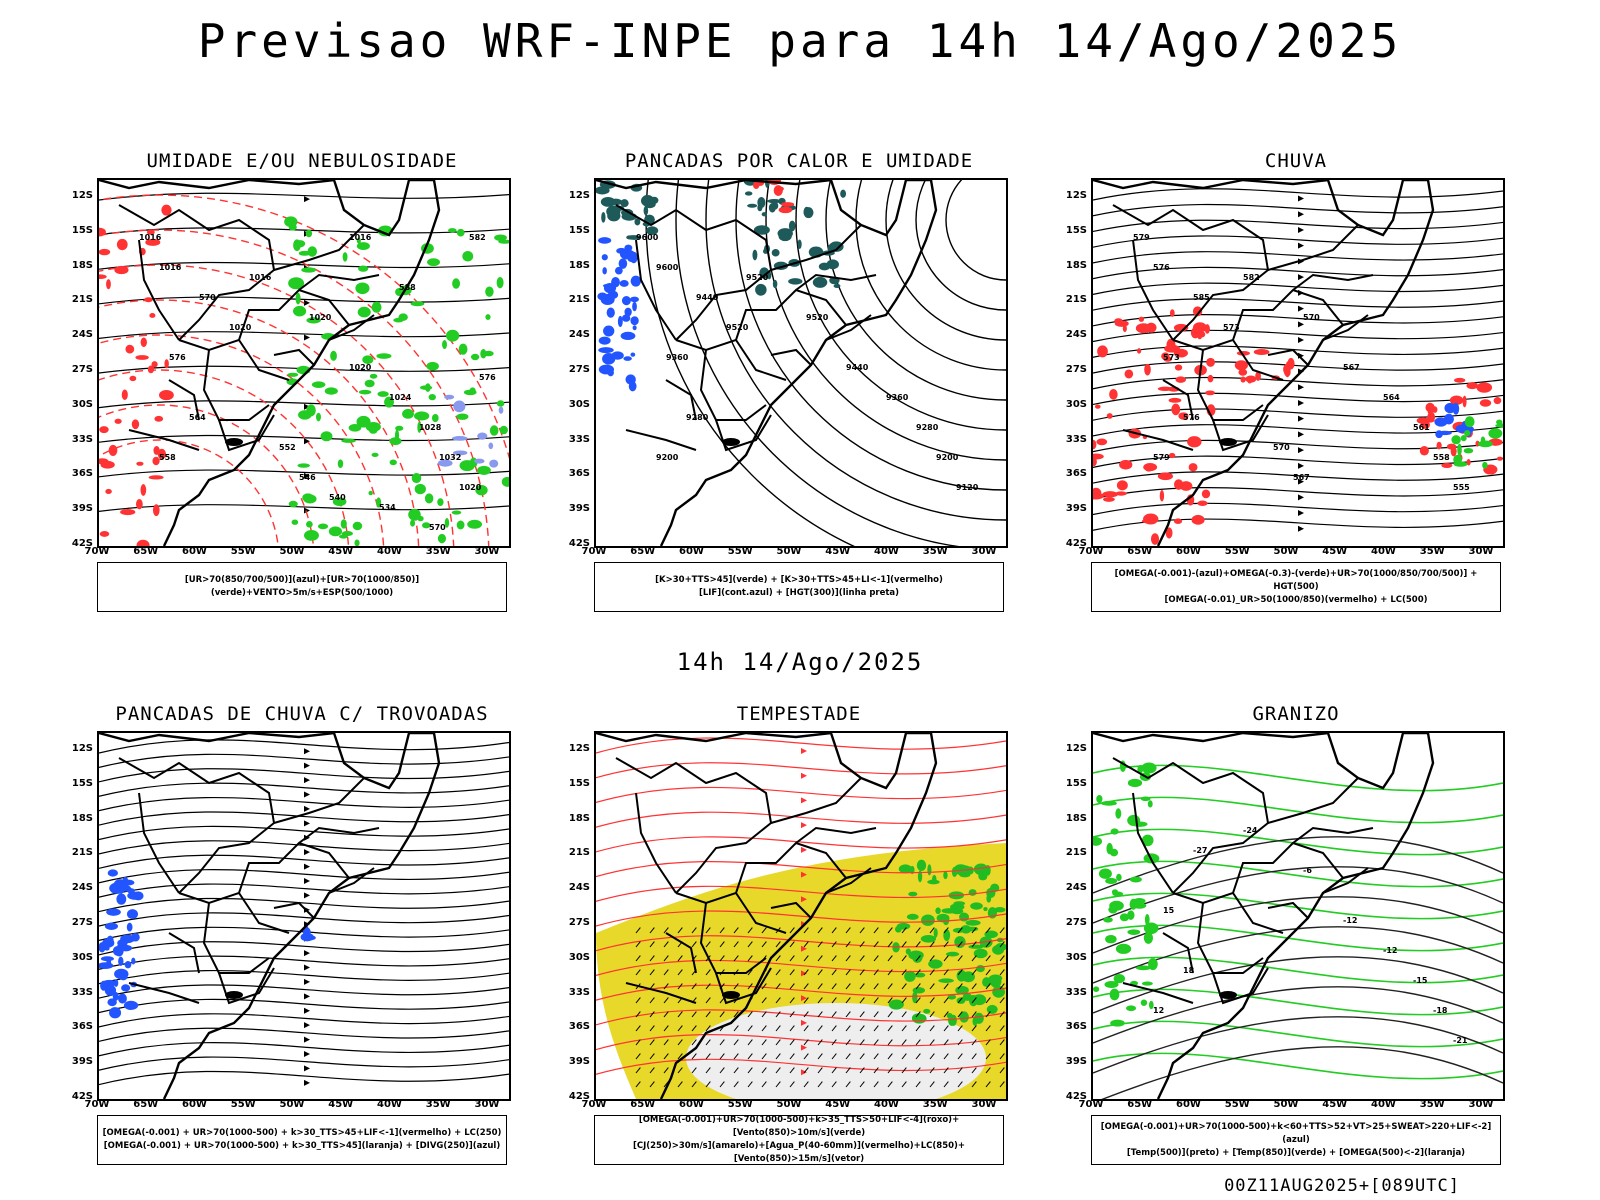 This screenshot has height=1200, width=1600. I want to click on map-panel, so click(801, 916).